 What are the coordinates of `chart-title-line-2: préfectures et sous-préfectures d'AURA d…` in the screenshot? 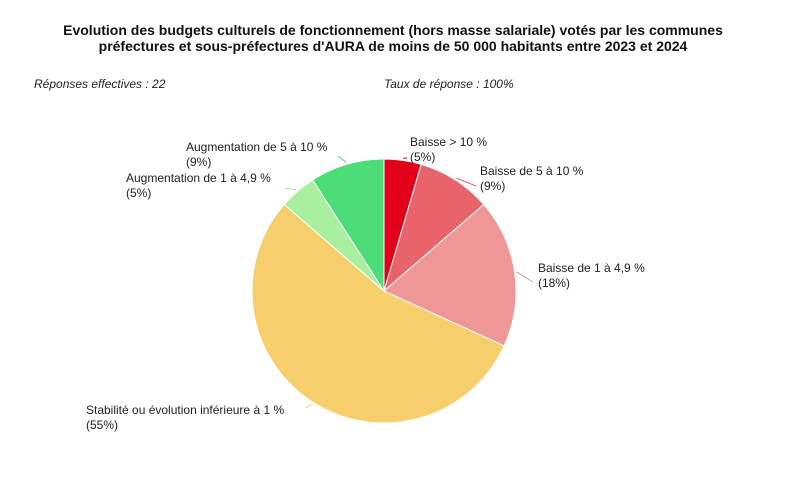 It's located at (393, 46).